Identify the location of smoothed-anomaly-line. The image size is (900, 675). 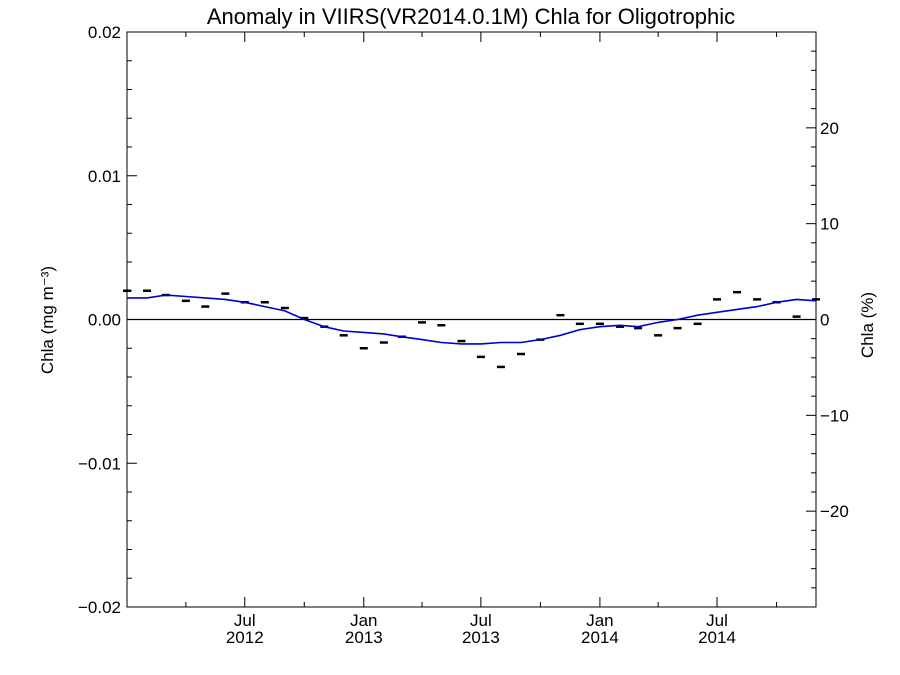
(472, 319).